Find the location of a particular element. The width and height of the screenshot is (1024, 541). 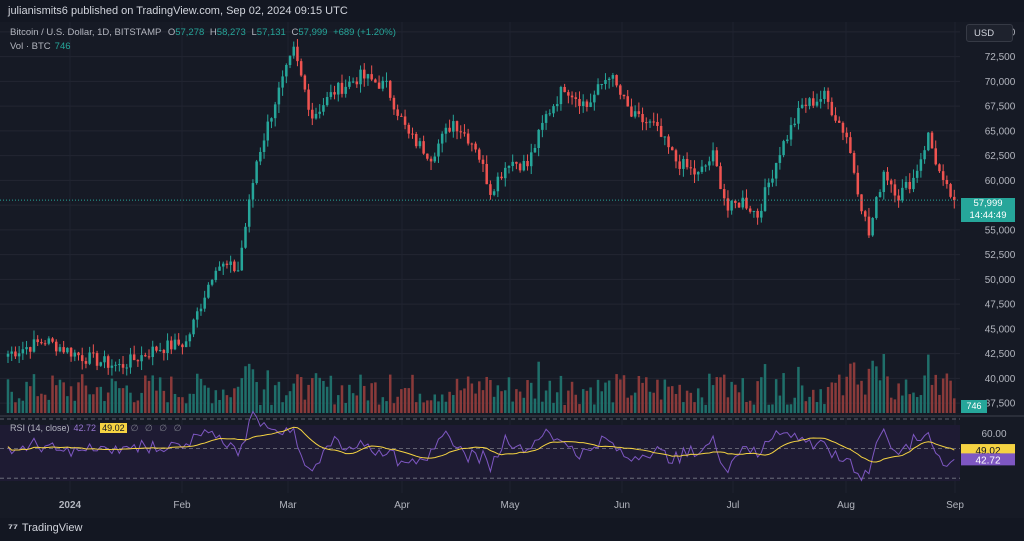

price-tick-label: 47,500 is located at coordinates (1000, 305).